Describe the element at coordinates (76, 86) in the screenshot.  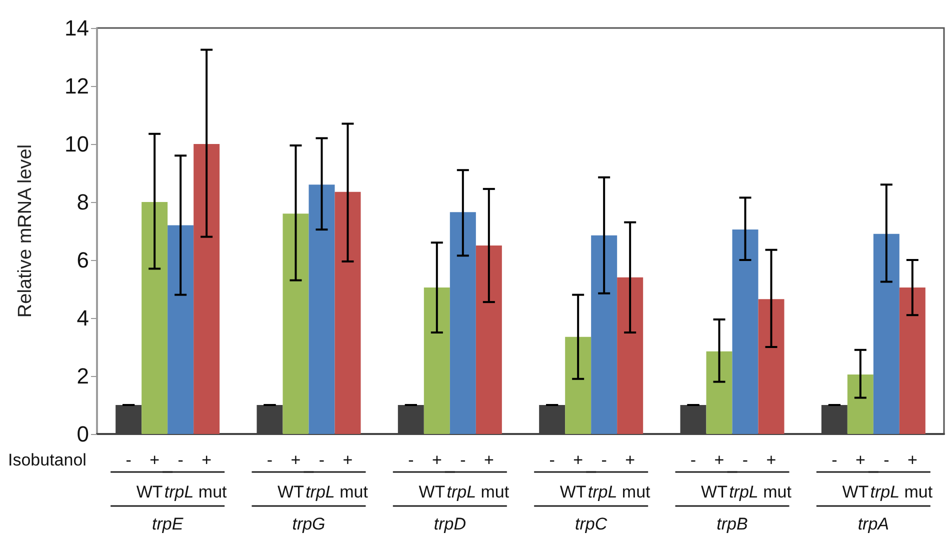
I see `y-tick-label: 12` at that location.